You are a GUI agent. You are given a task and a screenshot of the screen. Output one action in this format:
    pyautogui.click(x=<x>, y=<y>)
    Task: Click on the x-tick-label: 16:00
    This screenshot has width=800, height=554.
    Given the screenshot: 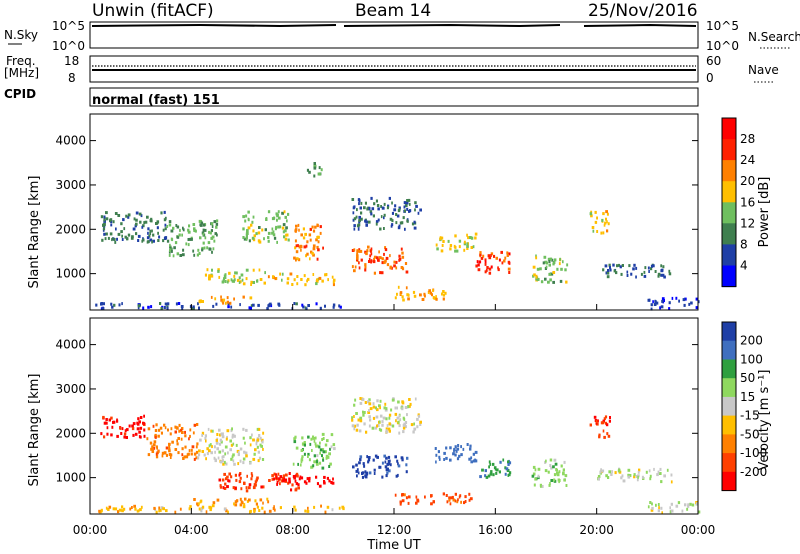 What is the action you would take?
    pyautogui.click(x=495, y=530)
    